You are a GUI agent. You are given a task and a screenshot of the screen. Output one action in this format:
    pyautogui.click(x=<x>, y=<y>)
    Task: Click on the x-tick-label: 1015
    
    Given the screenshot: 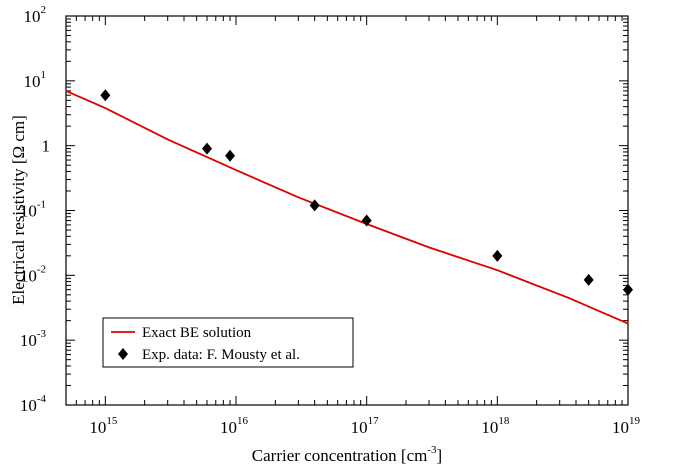 What is the action you would take?
    pyautogui.click(x=103, y=426)
    